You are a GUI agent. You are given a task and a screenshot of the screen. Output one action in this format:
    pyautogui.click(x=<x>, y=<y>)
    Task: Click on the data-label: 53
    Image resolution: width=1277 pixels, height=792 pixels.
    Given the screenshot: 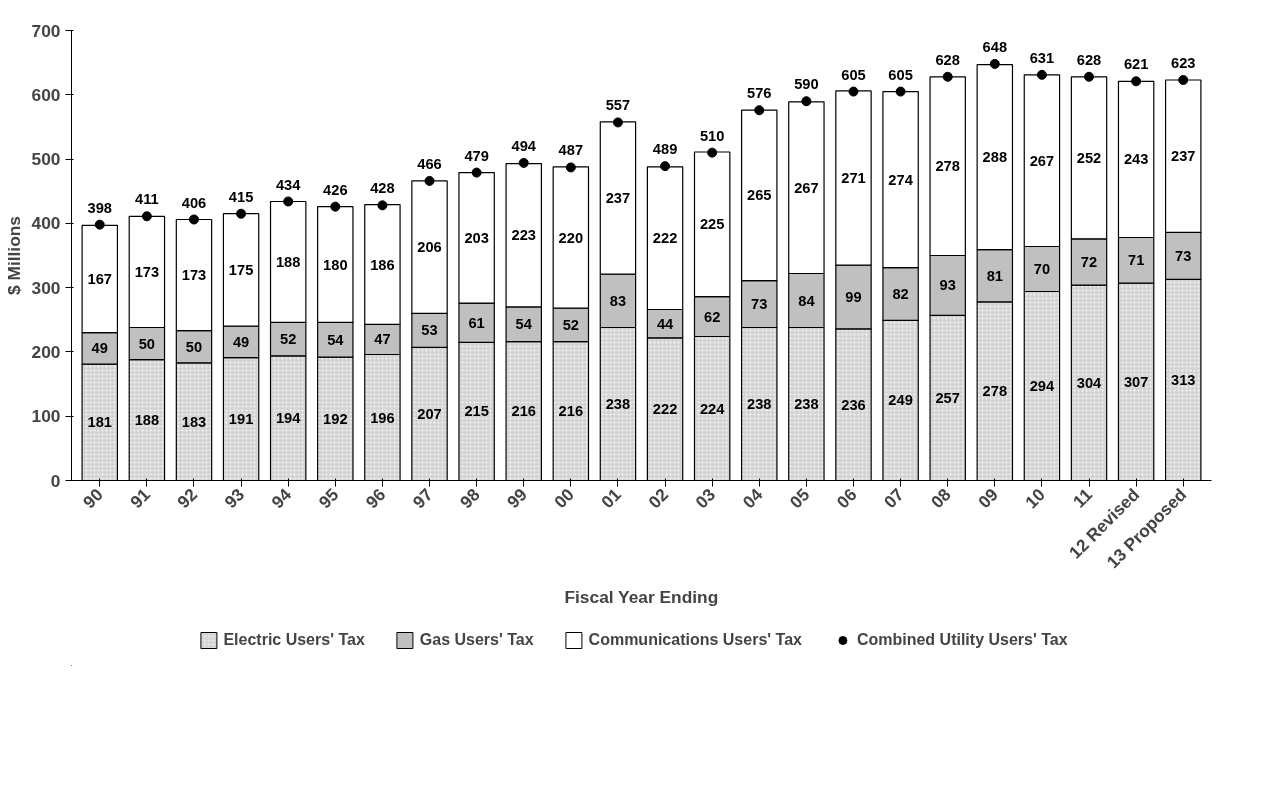 What is the action you would take?
    pyautogui.click(x=429, y=330)
    